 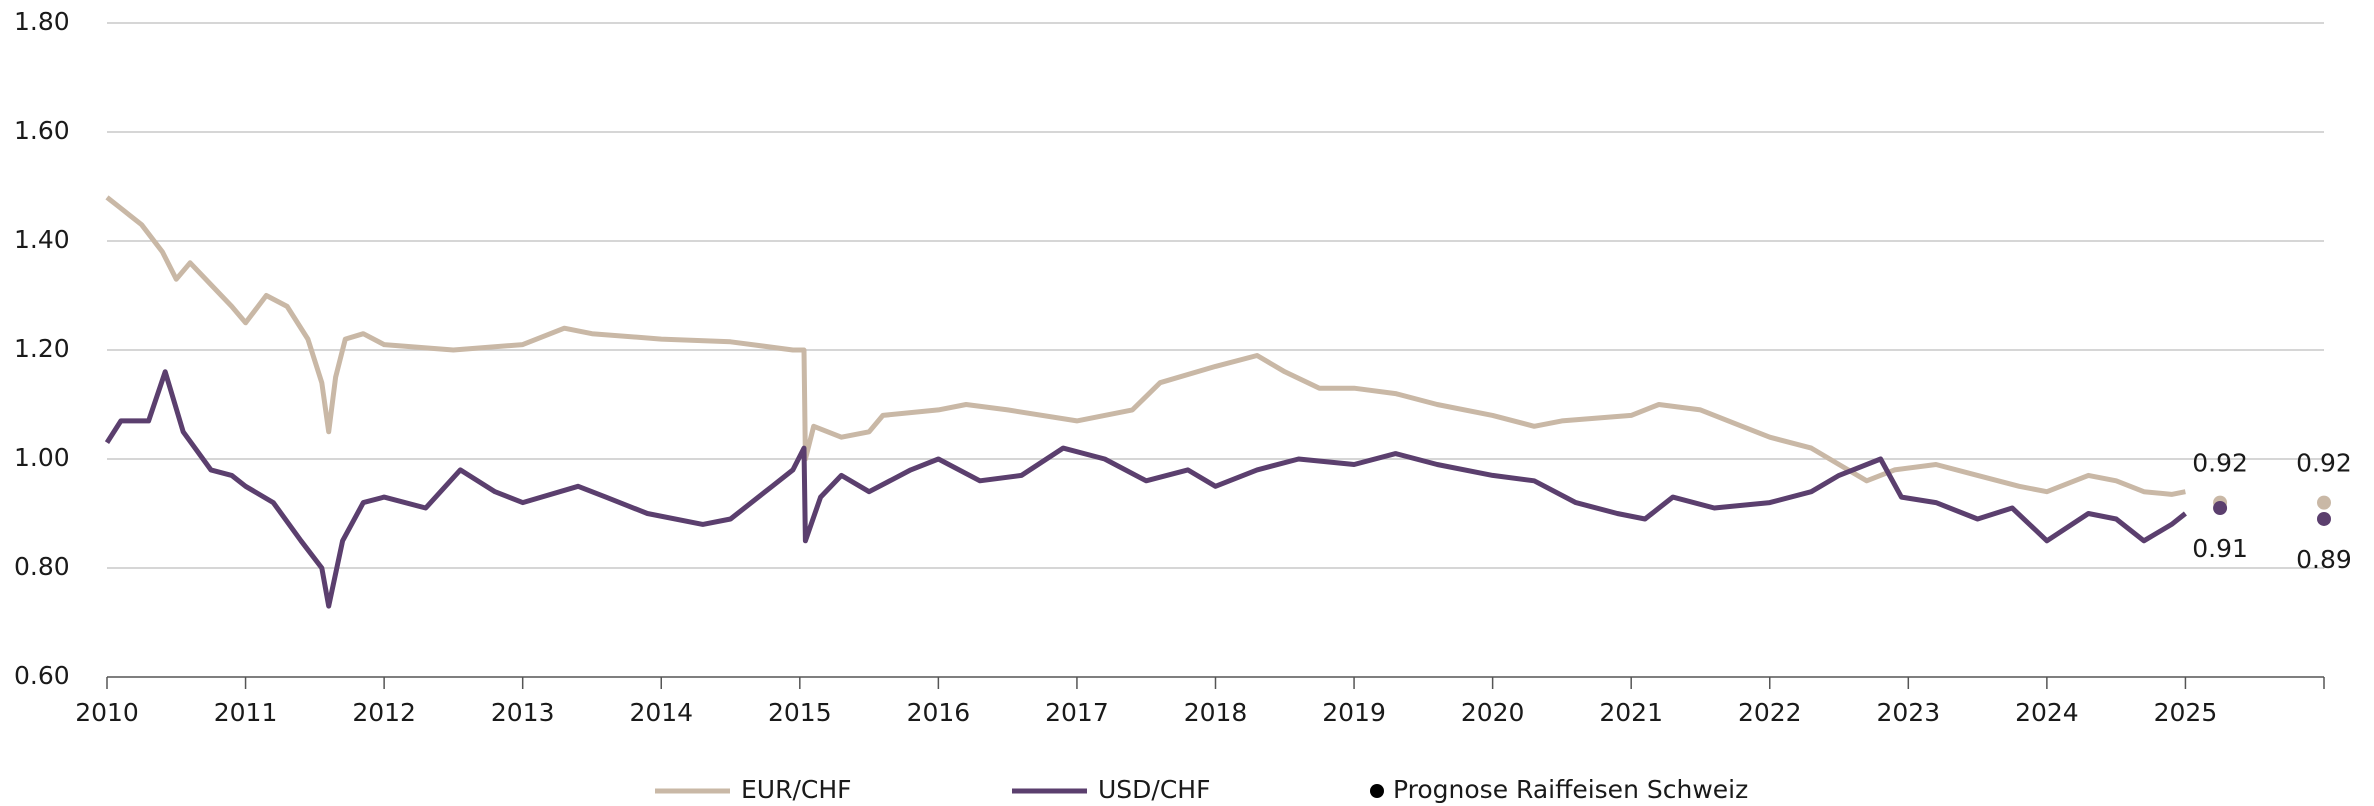 I want to click on x-tick-label: 2023, so click(x=1909, y=712).